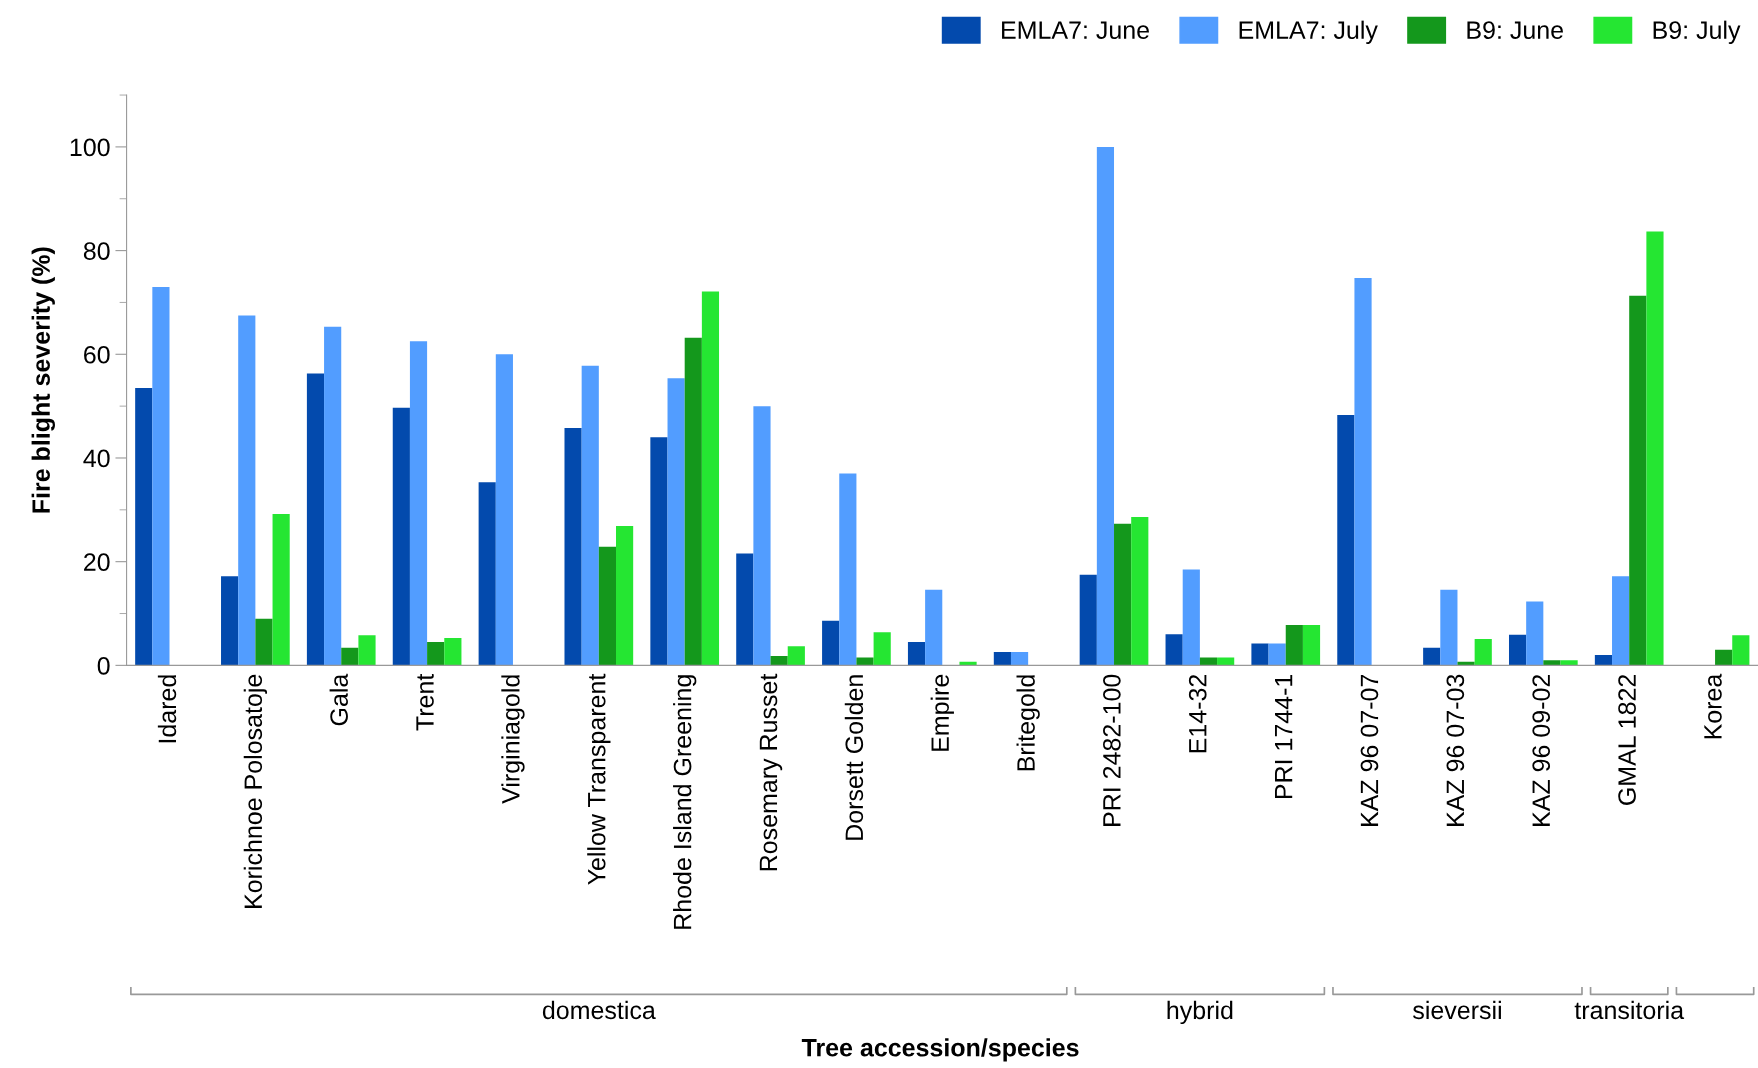  Describe the element at coordinates (1028, 723) in the screenshot. I see `x-tick-label: Britegold` at that location.